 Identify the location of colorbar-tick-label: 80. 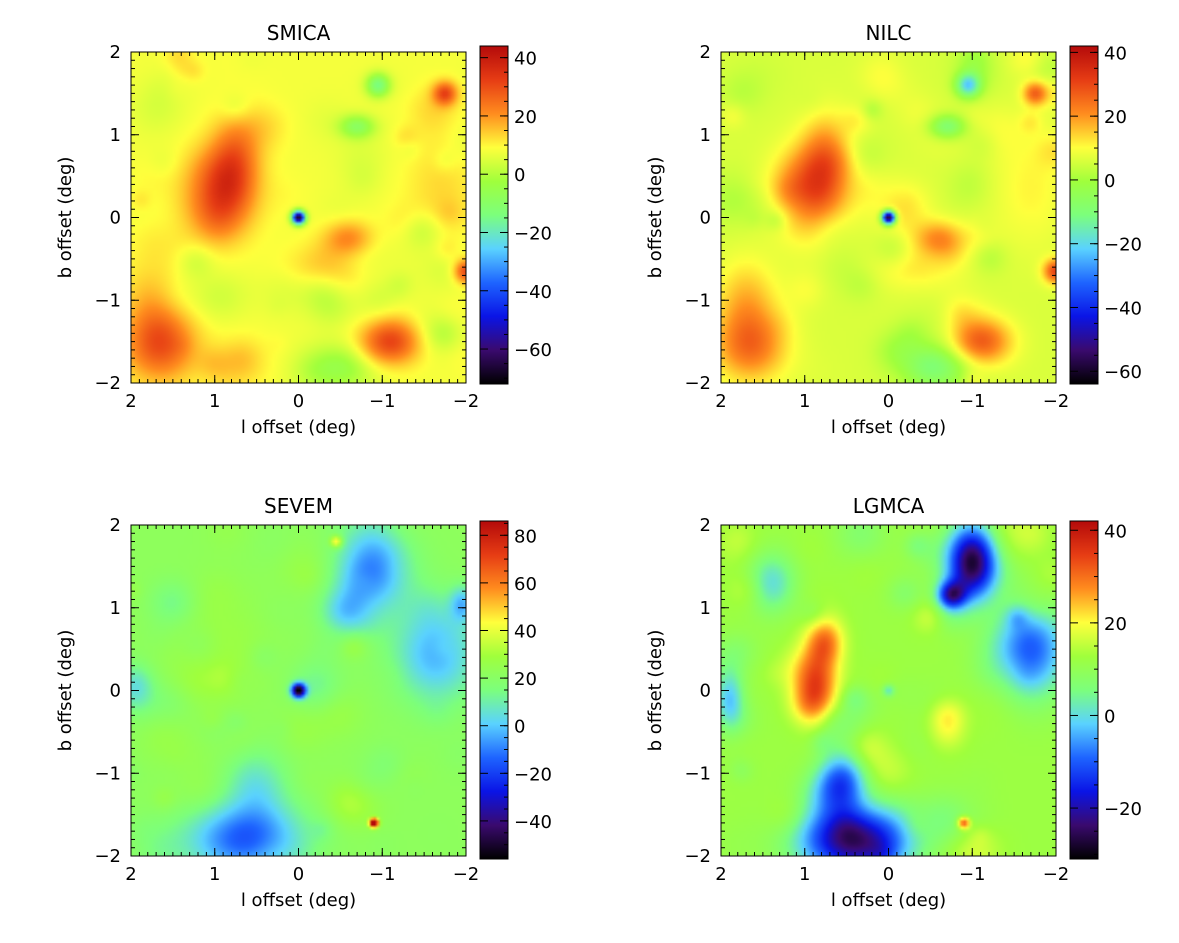
(525, 536).